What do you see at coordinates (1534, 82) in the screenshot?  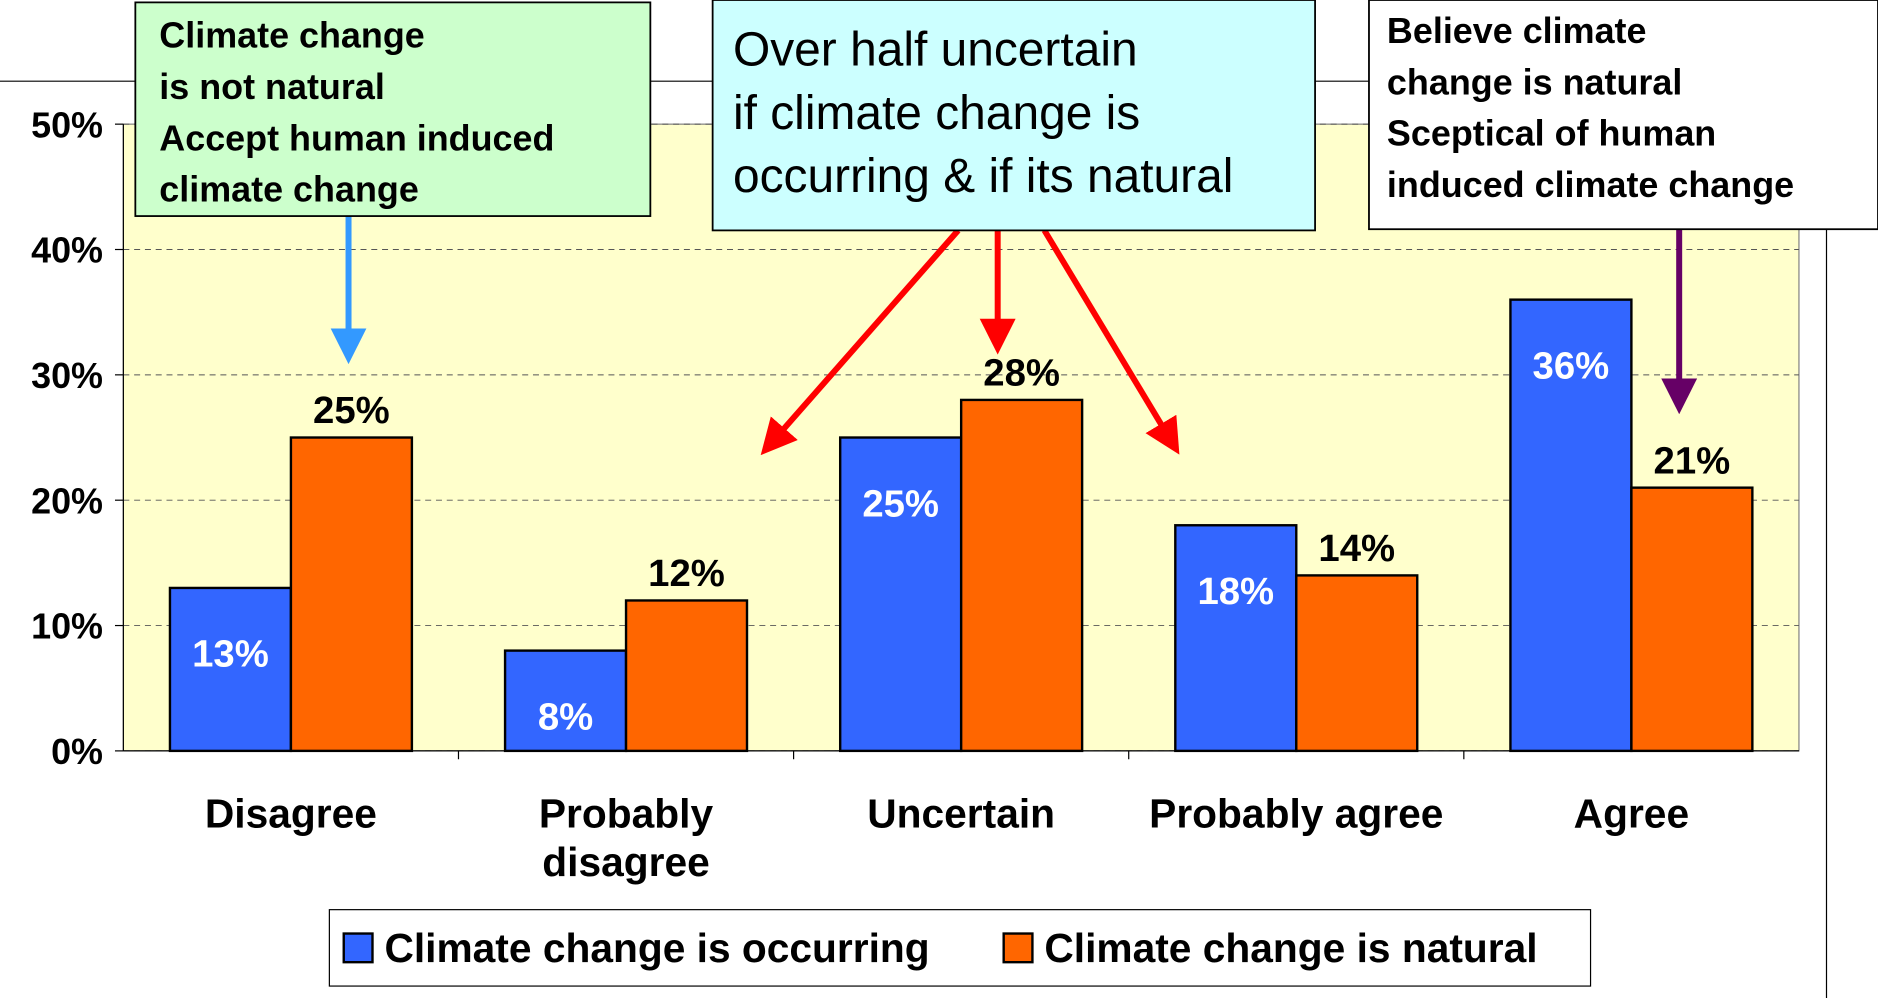 I see `annotation-text: change is natural` at bounding box center [1534, 82].